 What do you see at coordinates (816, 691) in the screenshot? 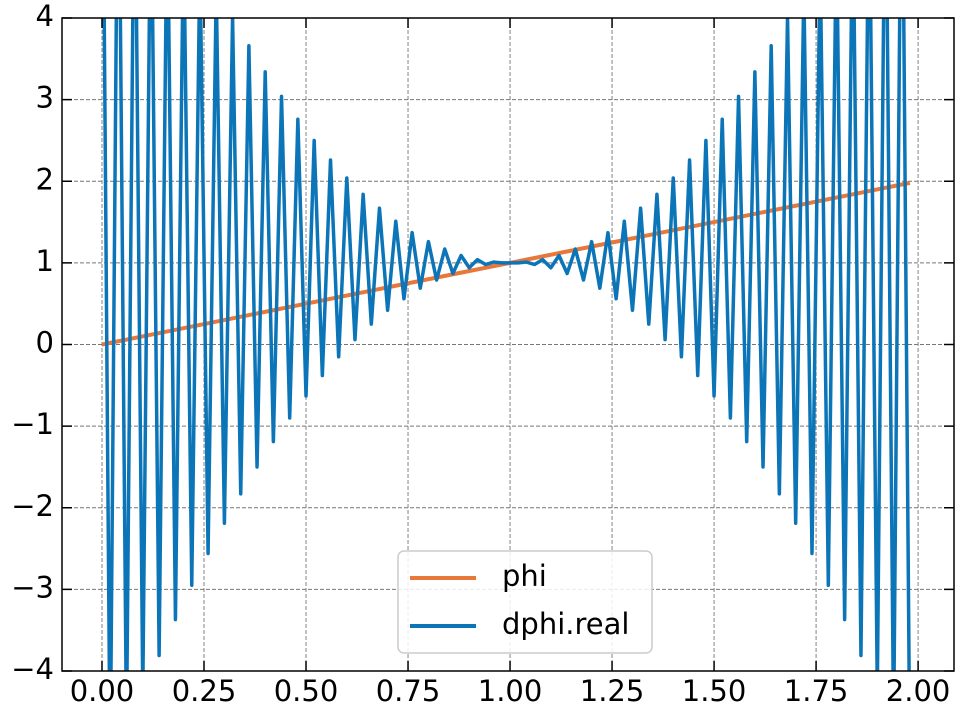
I see `x-tick-label: 1.75` at bounding box center [816, 691].